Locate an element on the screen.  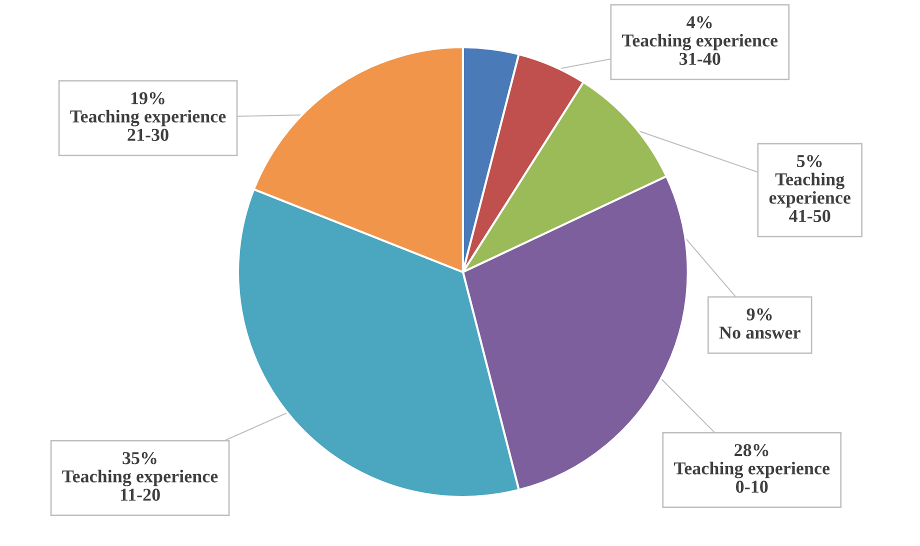
slice-label: Teaching experience 11-20 is located at coordinates (140, 485).